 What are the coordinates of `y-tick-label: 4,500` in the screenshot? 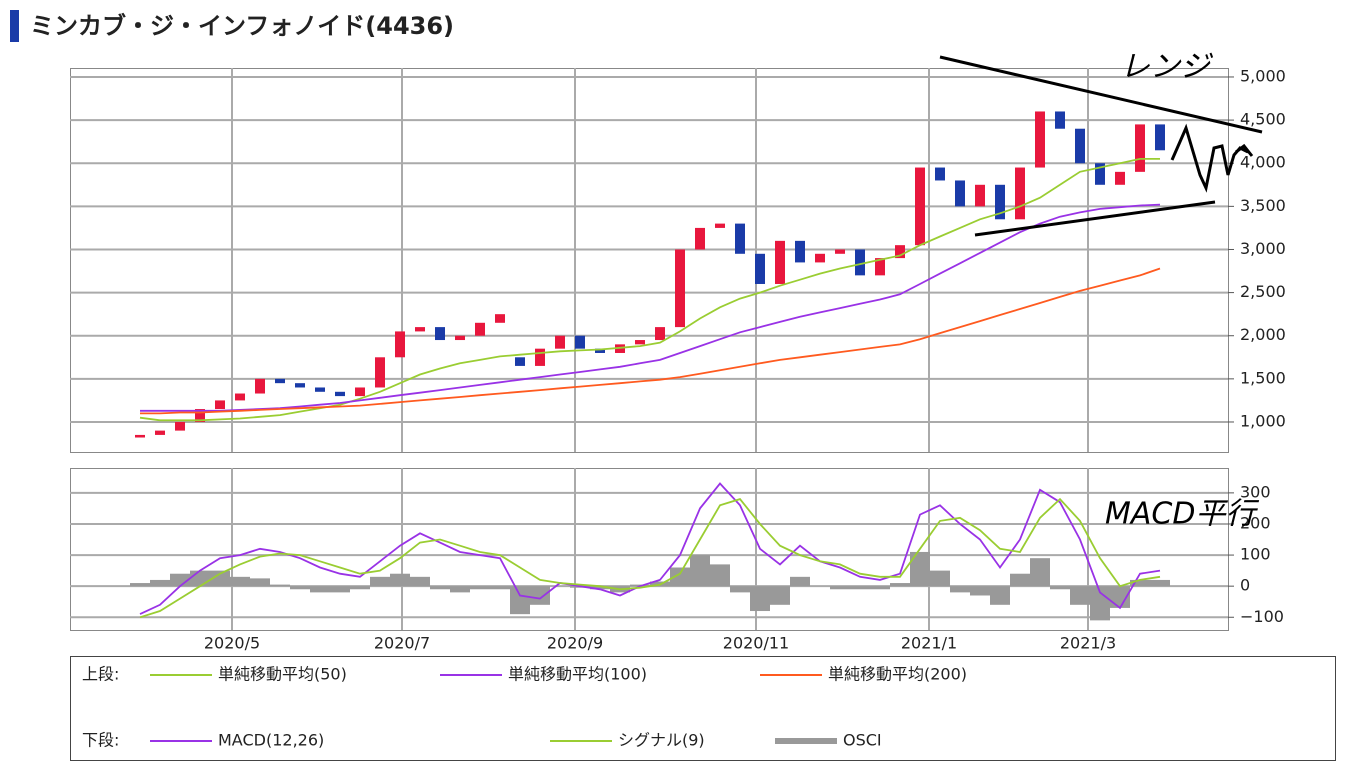 It's located at (1263, 119).